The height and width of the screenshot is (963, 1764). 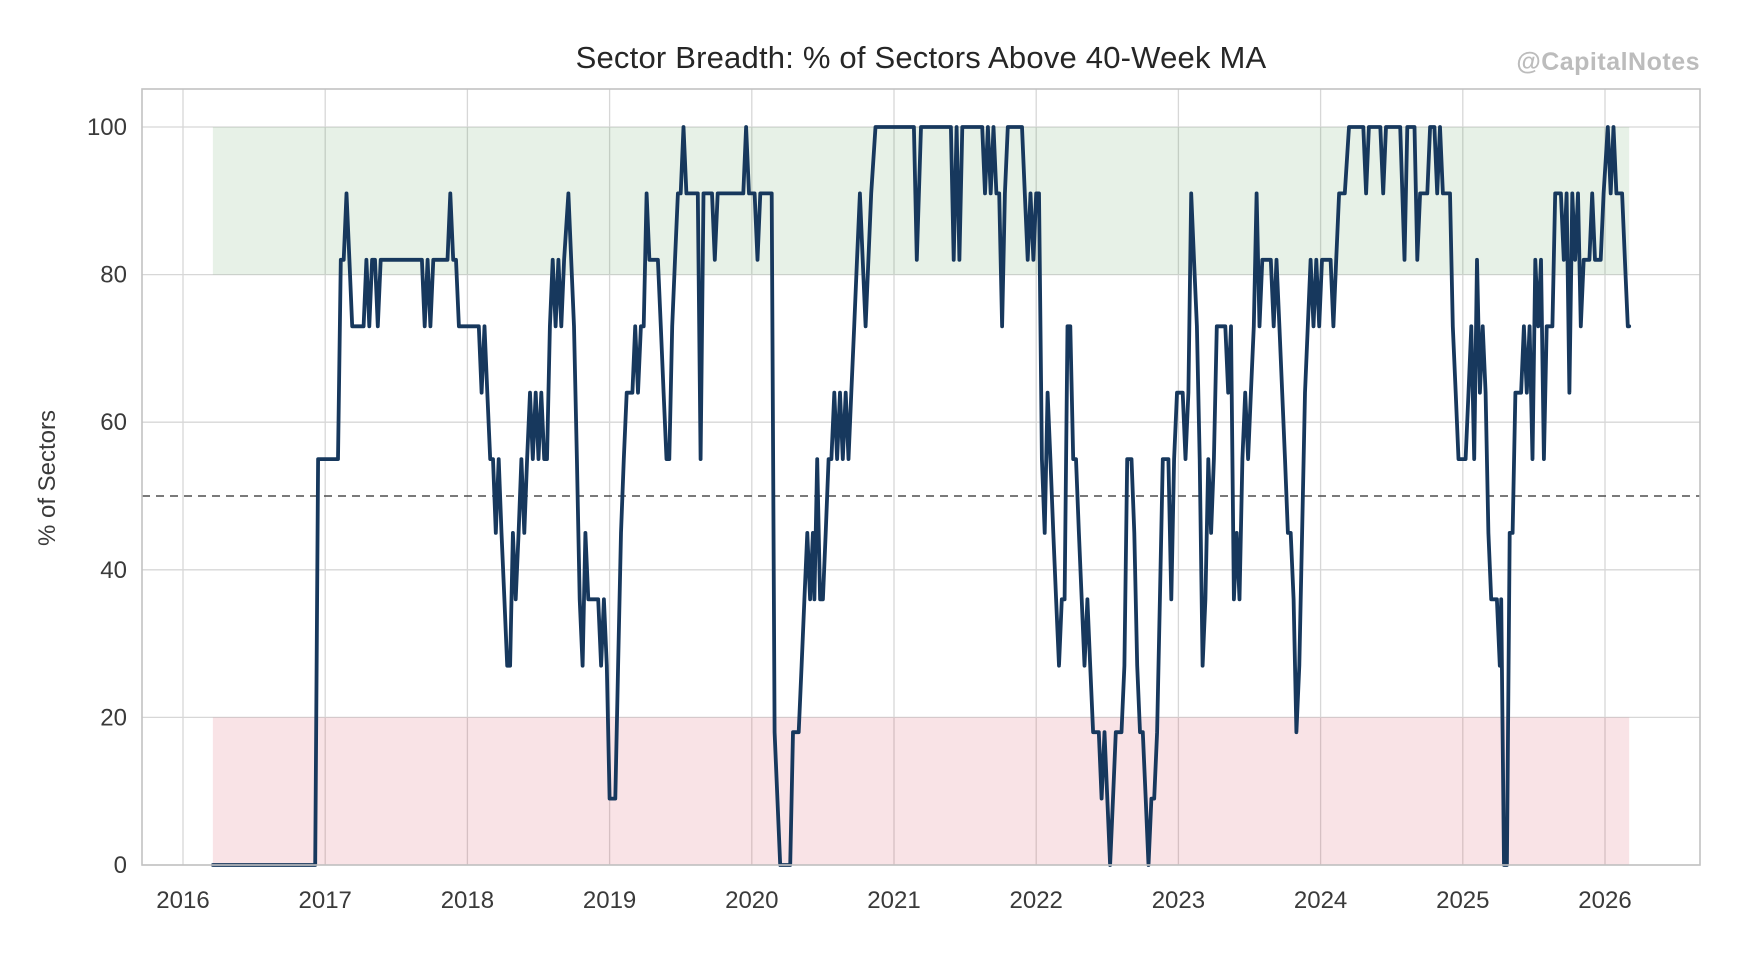 I want to click on y-tick-label: 100, so click(x=107, y=127).